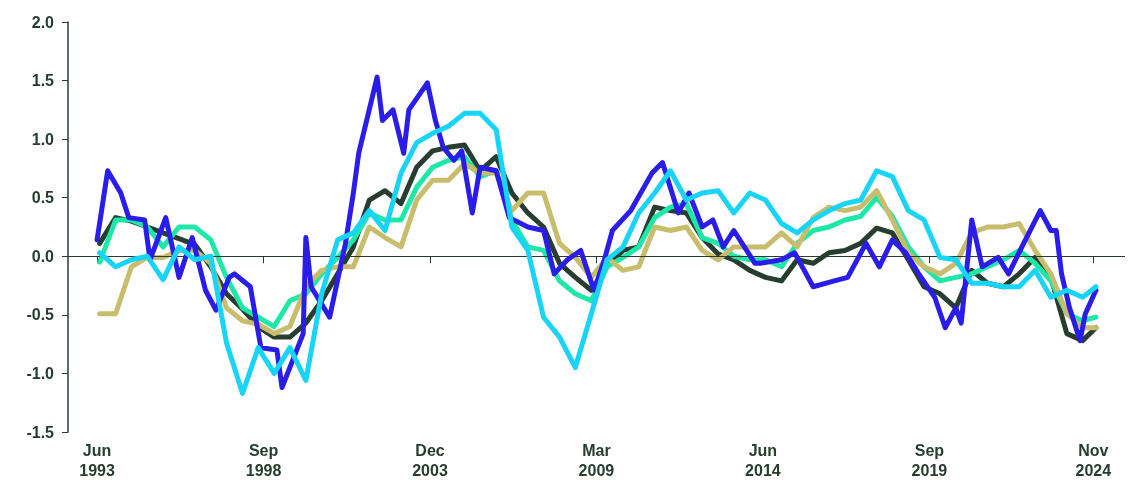 The image size is (1134, 480). Describe the element at coordinates (763, 460) in the screenshot. I see `x-tick-label: Jun 2014` at that location.